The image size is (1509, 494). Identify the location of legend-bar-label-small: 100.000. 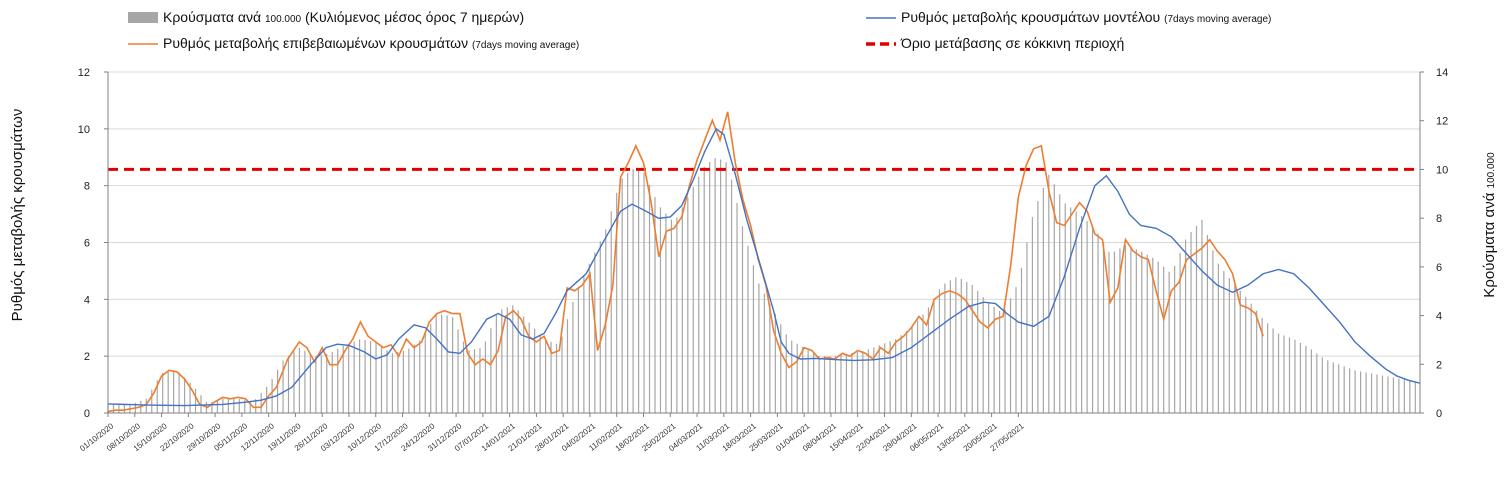
(283, 19).